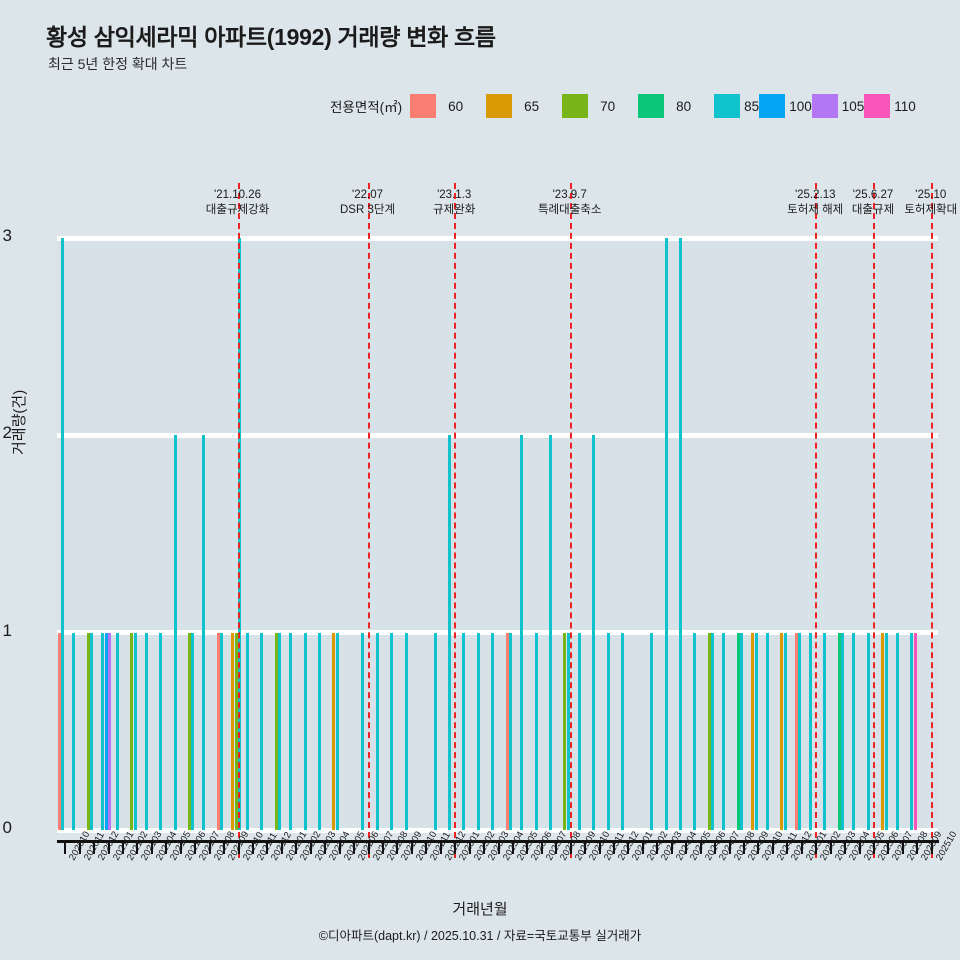 The height and width of the screenshot is (960, 960). I want to click on event-text: 토허제 해제, so click(815, 210).